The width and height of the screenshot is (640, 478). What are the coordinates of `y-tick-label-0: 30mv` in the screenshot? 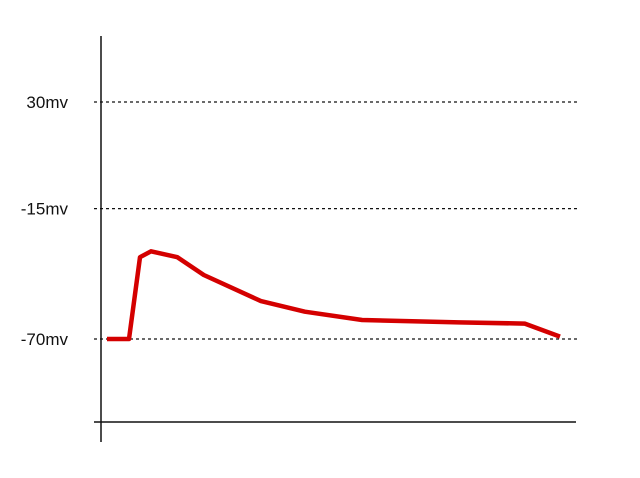 It's located at (47, 102).